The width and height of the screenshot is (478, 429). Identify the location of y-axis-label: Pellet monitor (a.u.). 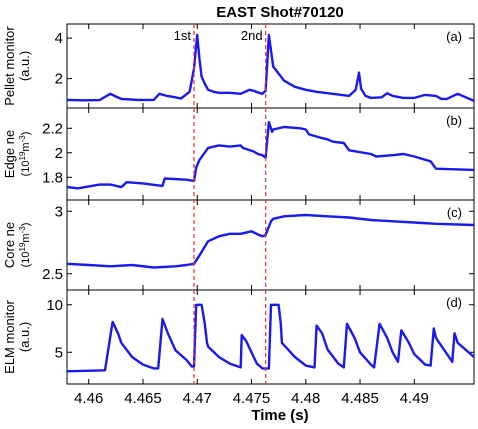
(17, 66).